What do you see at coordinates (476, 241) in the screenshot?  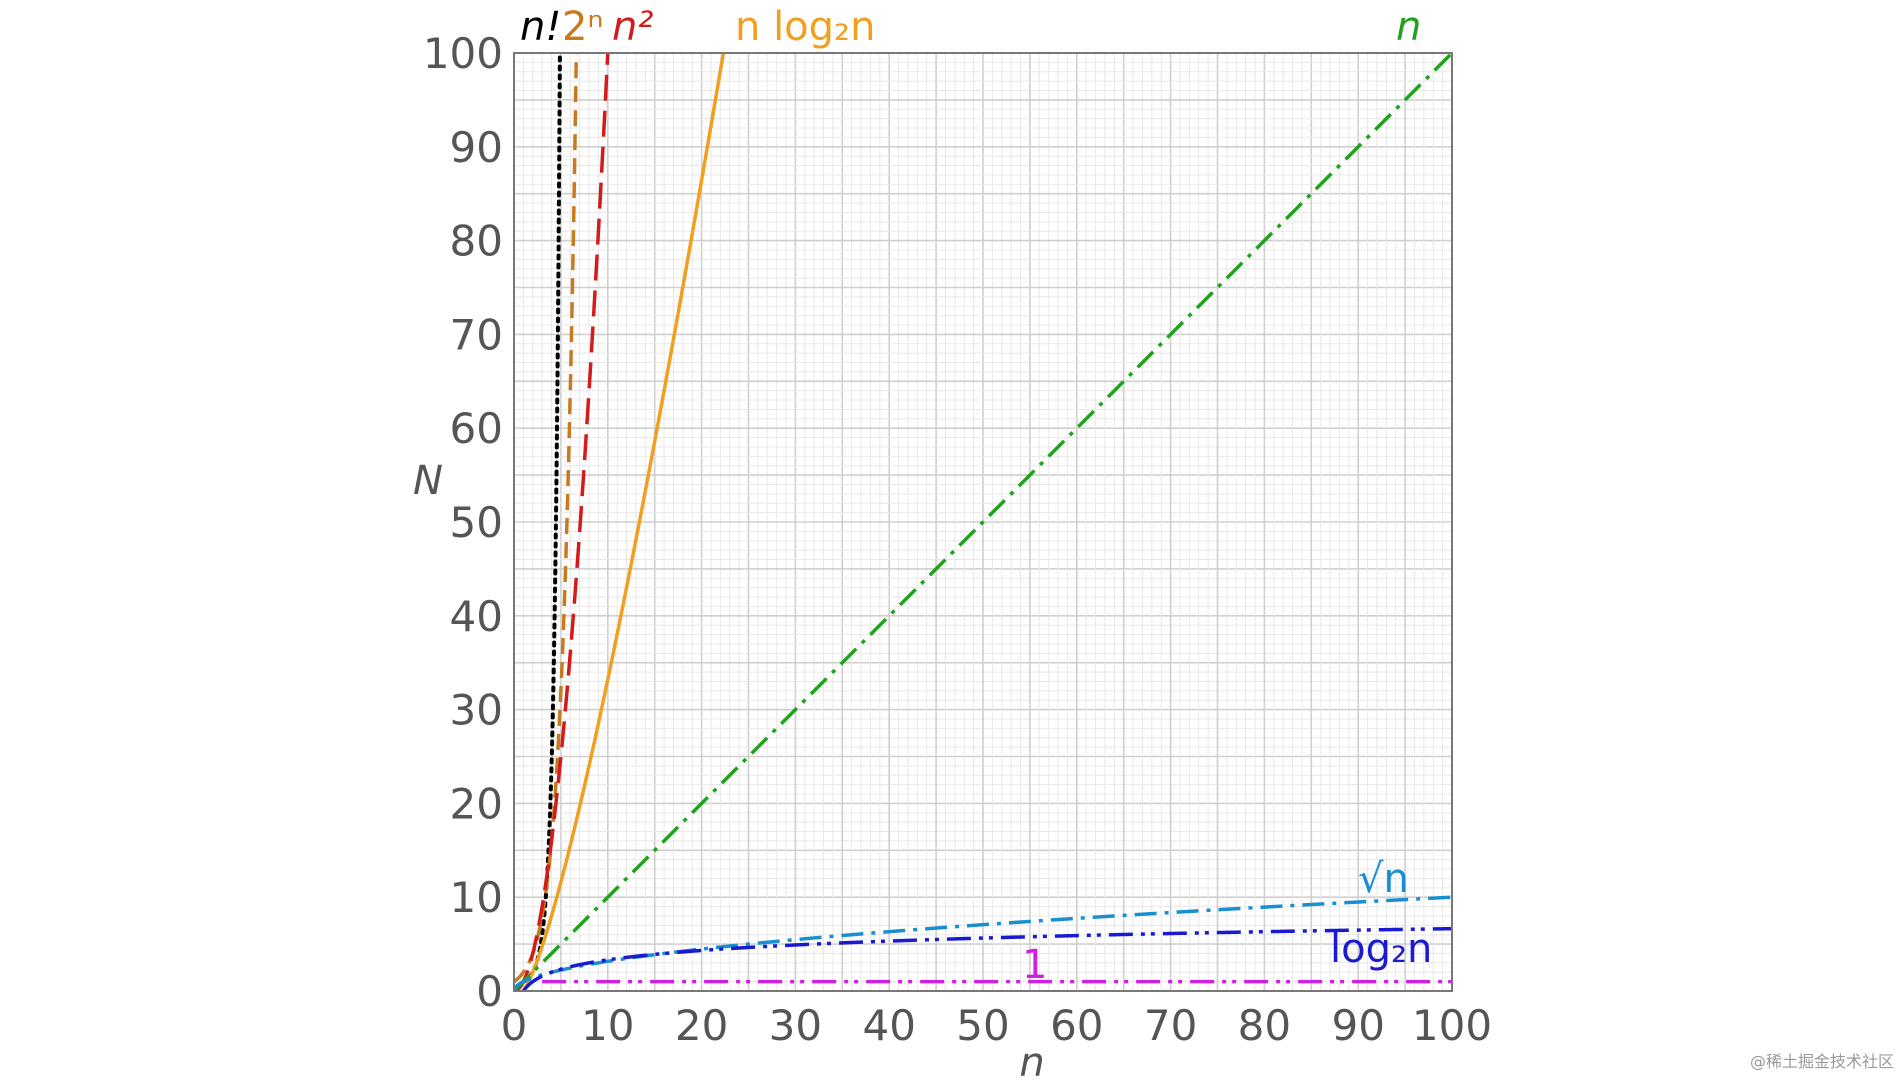 I see `y-tick-label: 80` at bounding box center [476, 241].